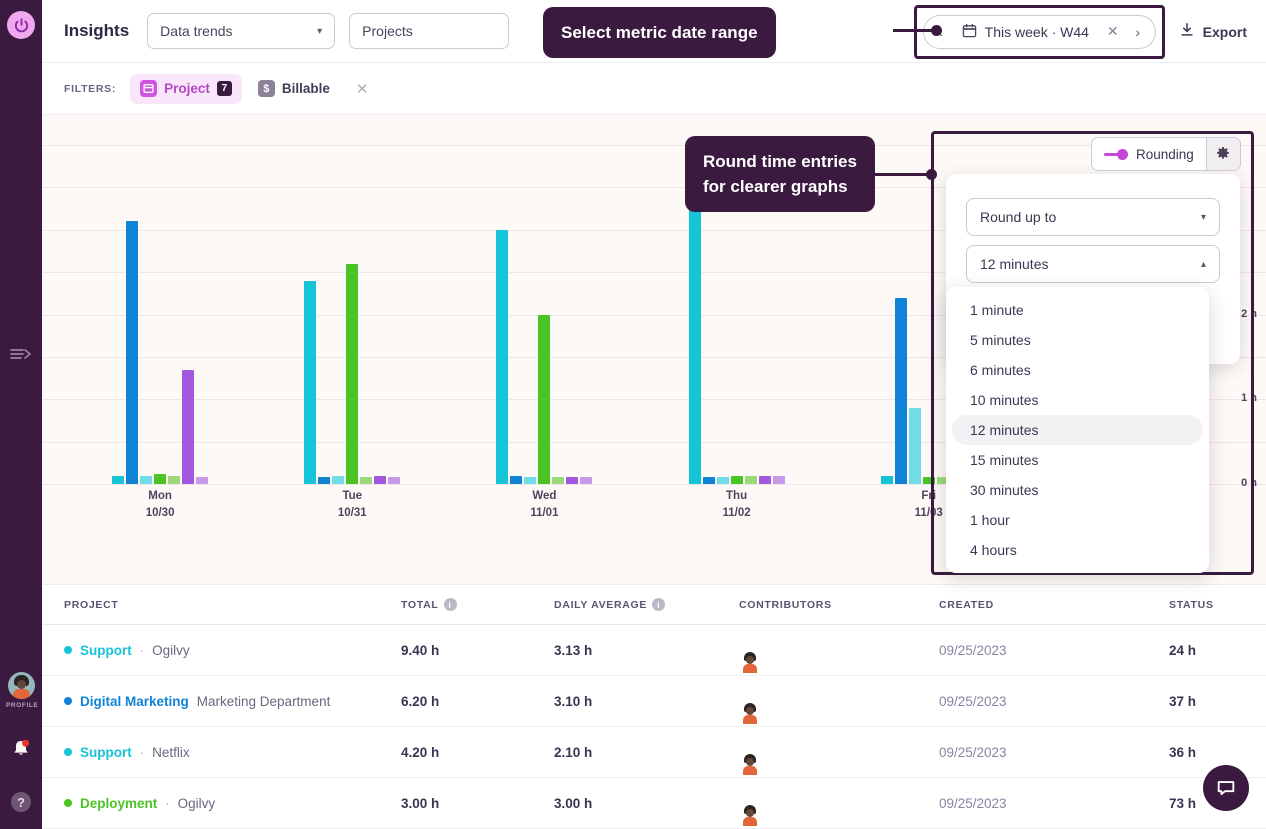 This screenshot has height=829, width=1266. Describe the element at coordinates (429, 31) in the screenshot. I see `group-by-select: Projects` at that location.